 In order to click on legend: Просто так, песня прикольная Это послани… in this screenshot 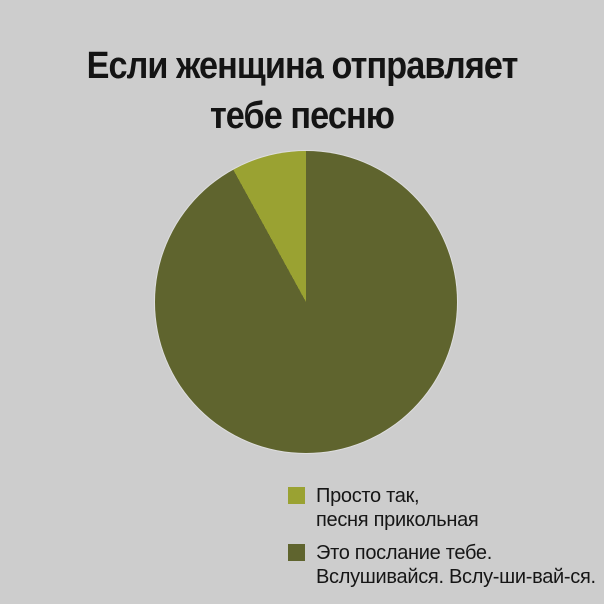, I will do `click(442, 541)`.